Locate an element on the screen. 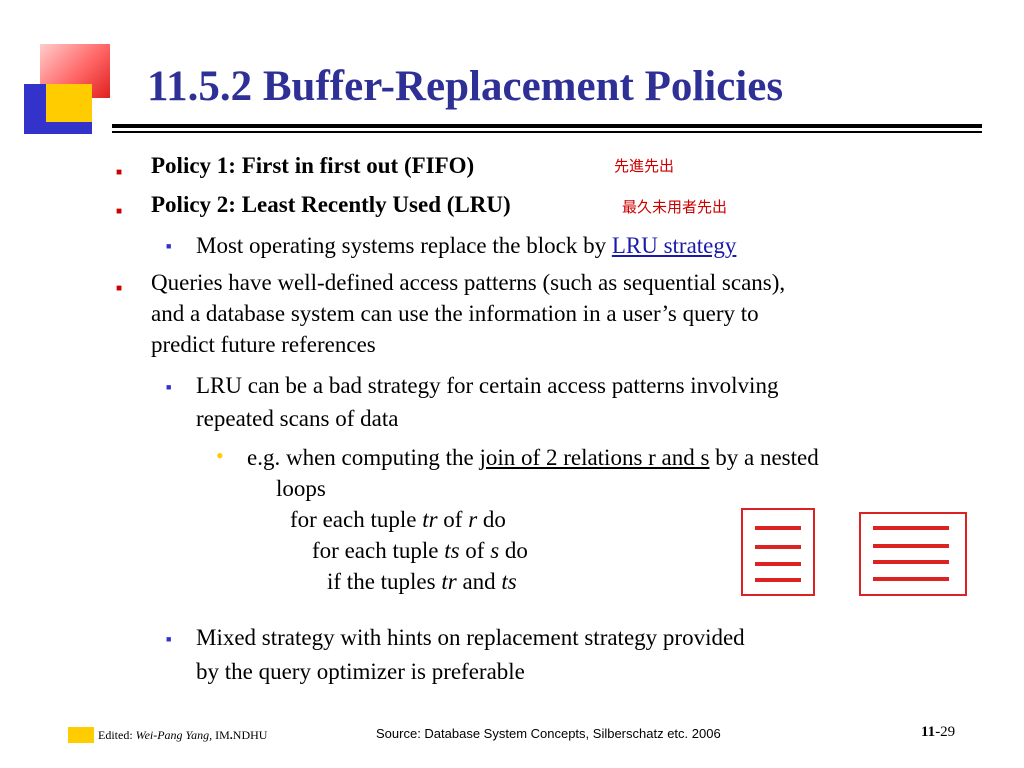  code2-b: ts is located at coordinates (452, 550).